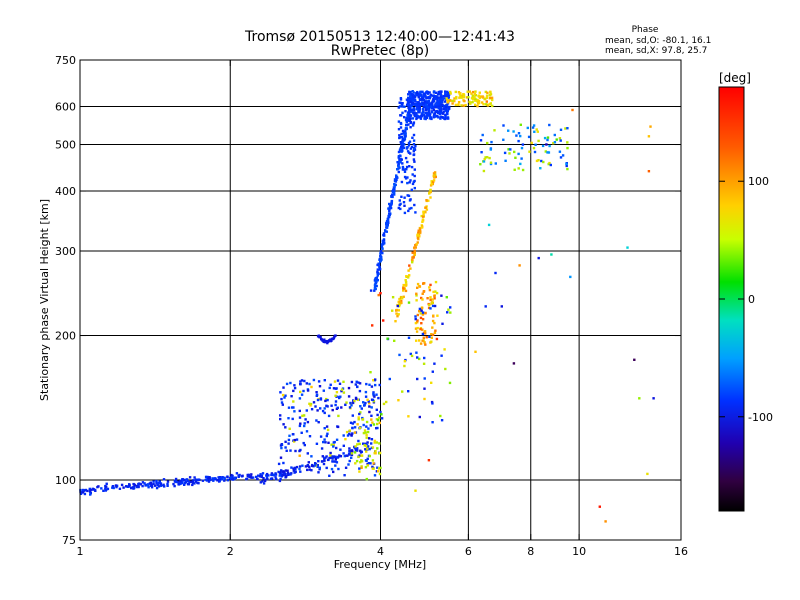 This screenshot has height=600, width=800. Describe the element at coordinates (65, 336) in the screenshot. I see `y-tick-label: 200` at that location.